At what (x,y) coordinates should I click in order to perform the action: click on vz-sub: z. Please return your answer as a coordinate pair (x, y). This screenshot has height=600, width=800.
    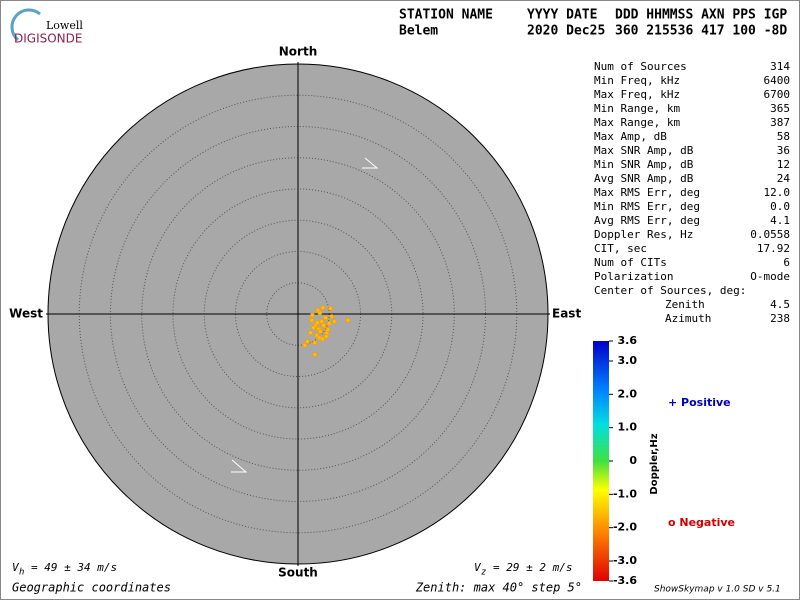
    Looking at the image, I should click on (483, 573).